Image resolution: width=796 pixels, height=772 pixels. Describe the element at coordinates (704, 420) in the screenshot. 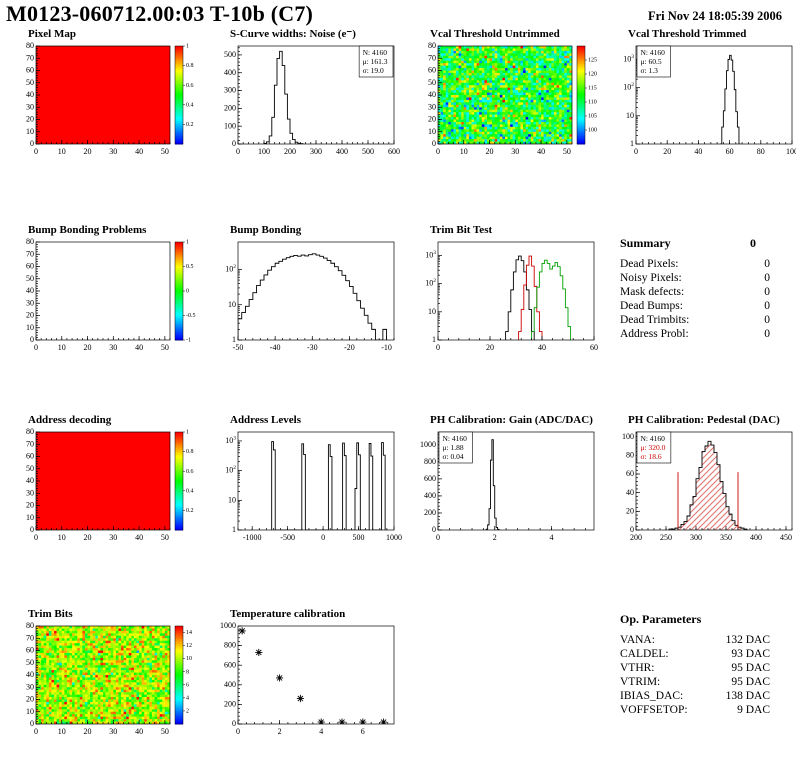

I see `chart-title: PH Calibration: Pedestal (DAC)` at that location.